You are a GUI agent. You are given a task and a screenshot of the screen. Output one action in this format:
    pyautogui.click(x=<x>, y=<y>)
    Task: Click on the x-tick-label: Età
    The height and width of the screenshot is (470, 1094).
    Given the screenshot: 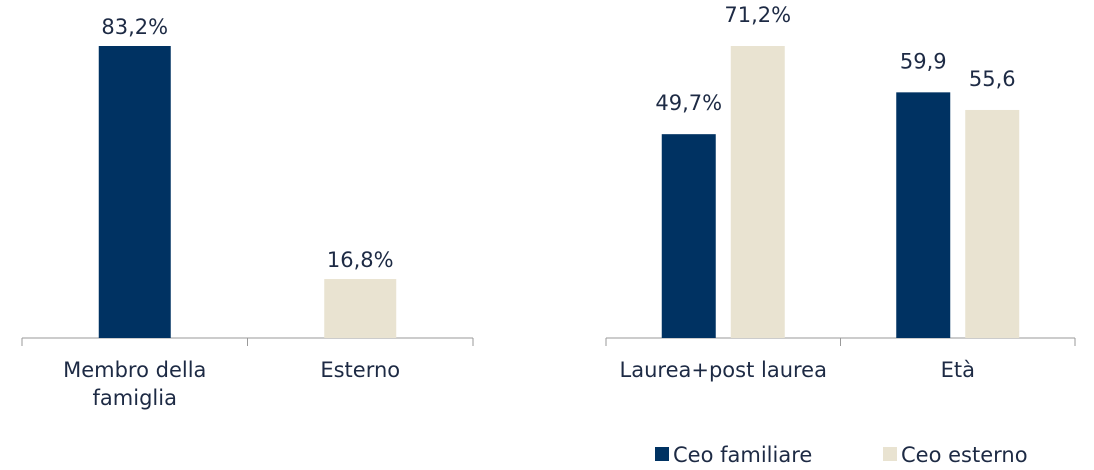 What is the action you would take?
    pyautogui.click(x=957, y=370)
    